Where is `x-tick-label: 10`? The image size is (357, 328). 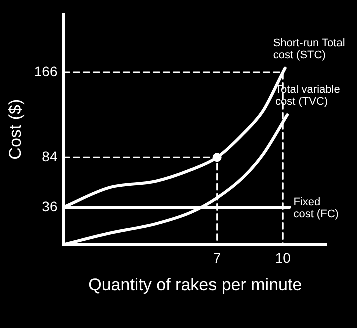 x-tick-label: 10 is located at coordinates (283, 258).